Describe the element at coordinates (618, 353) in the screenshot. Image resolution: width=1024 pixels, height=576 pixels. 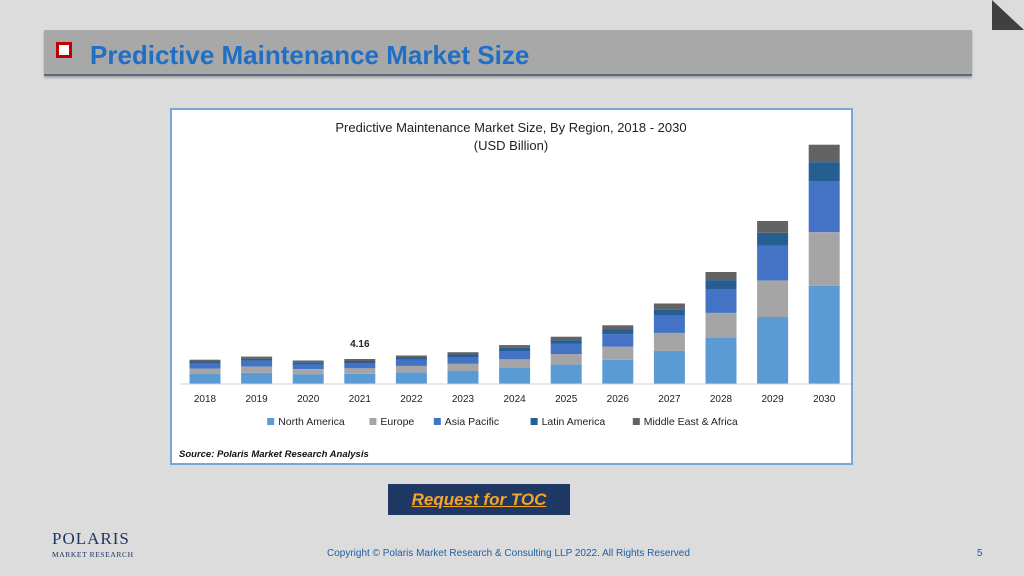
I see `bar-2026-europe` at that location.